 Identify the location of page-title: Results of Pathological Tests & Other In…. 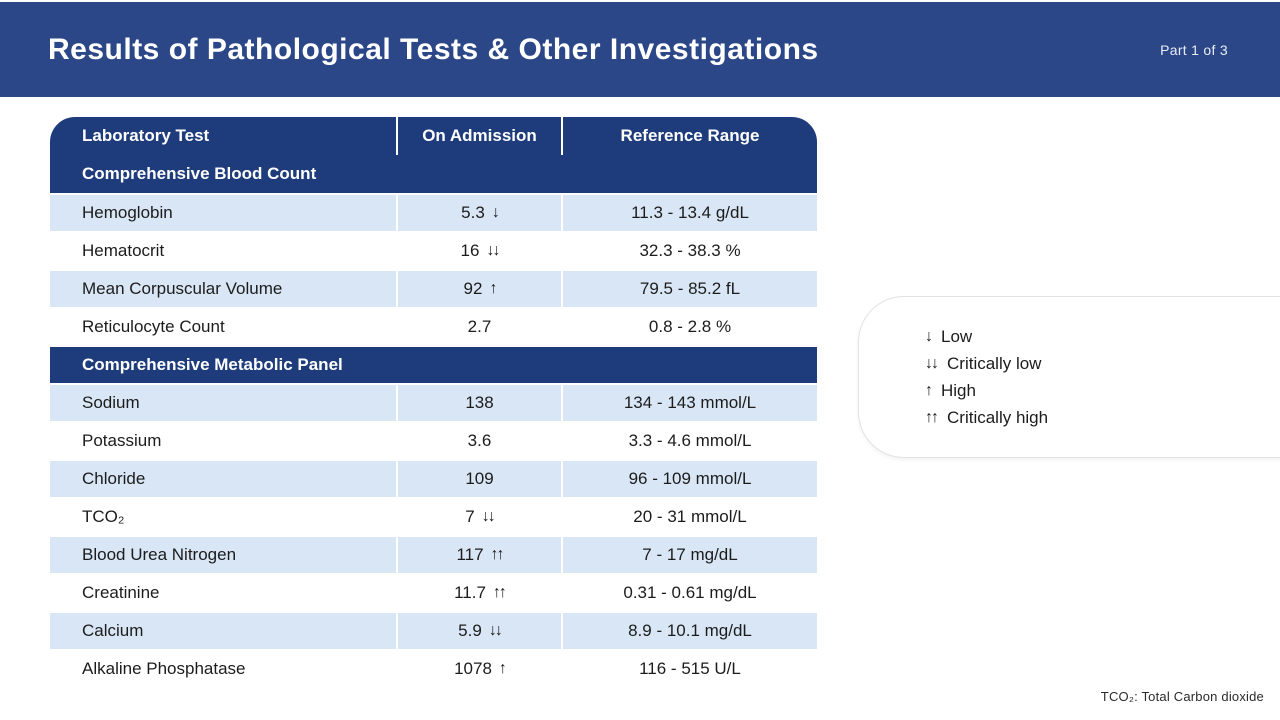
(433, 49).